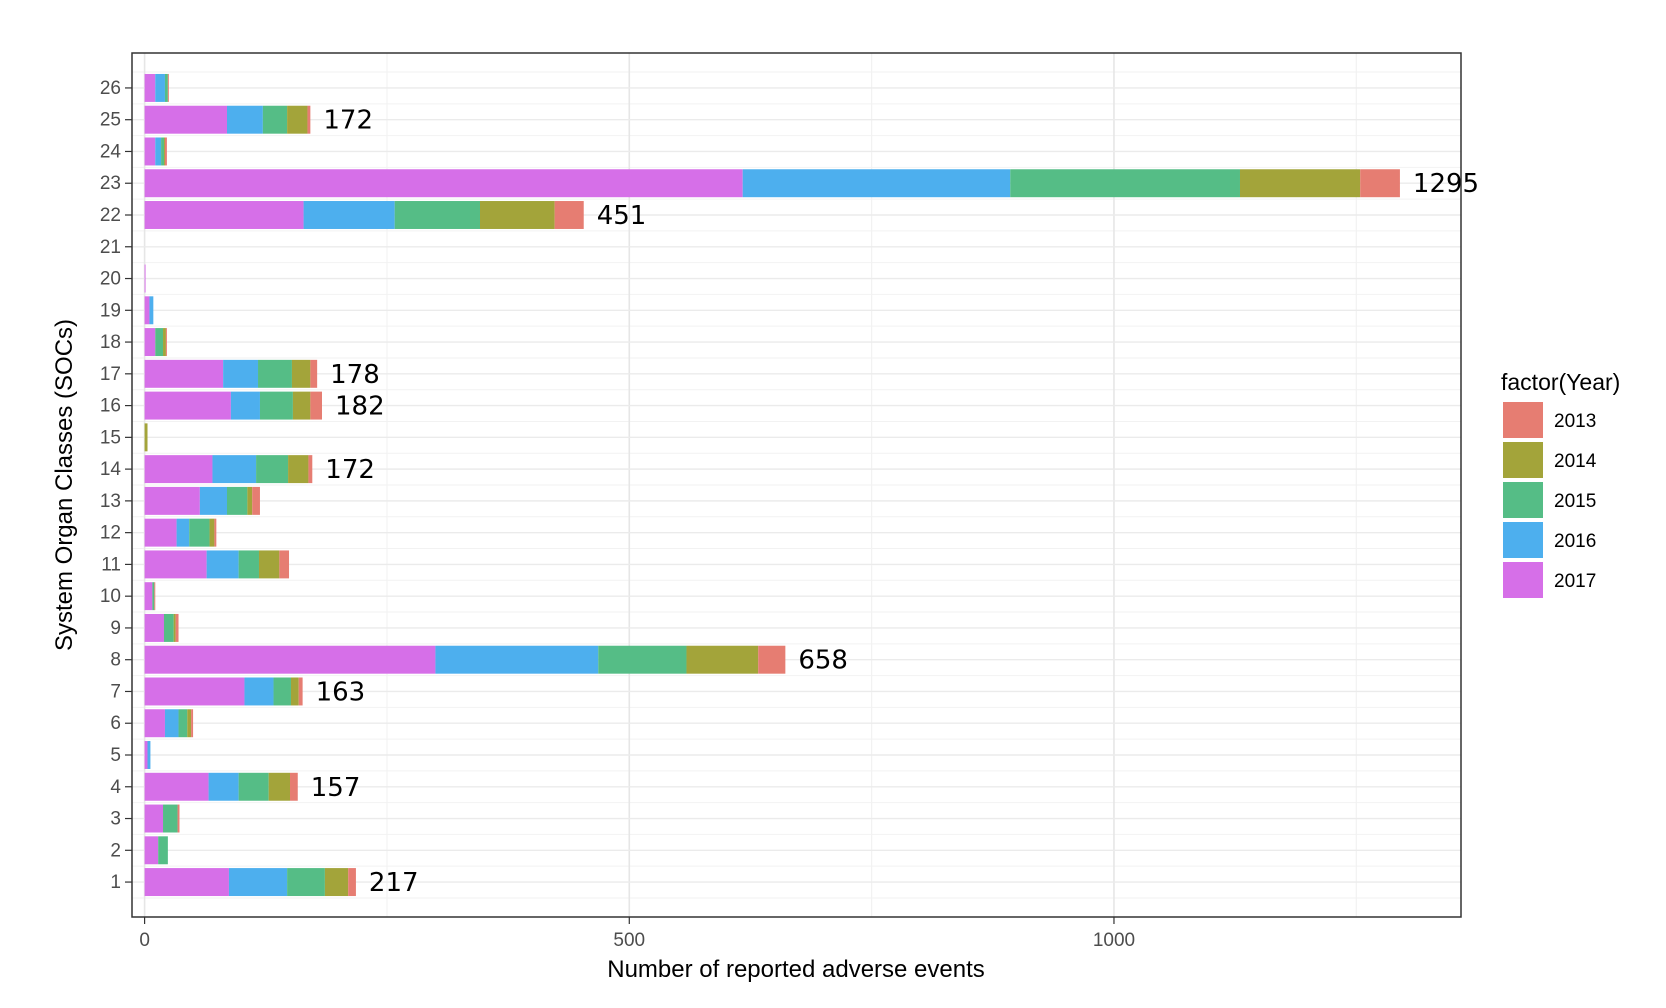 This screenshot has width=1666, height=1008. Describe the element at coordinates (1575, 541) in the screenshot. I see `legend-label: 2016` at that location.